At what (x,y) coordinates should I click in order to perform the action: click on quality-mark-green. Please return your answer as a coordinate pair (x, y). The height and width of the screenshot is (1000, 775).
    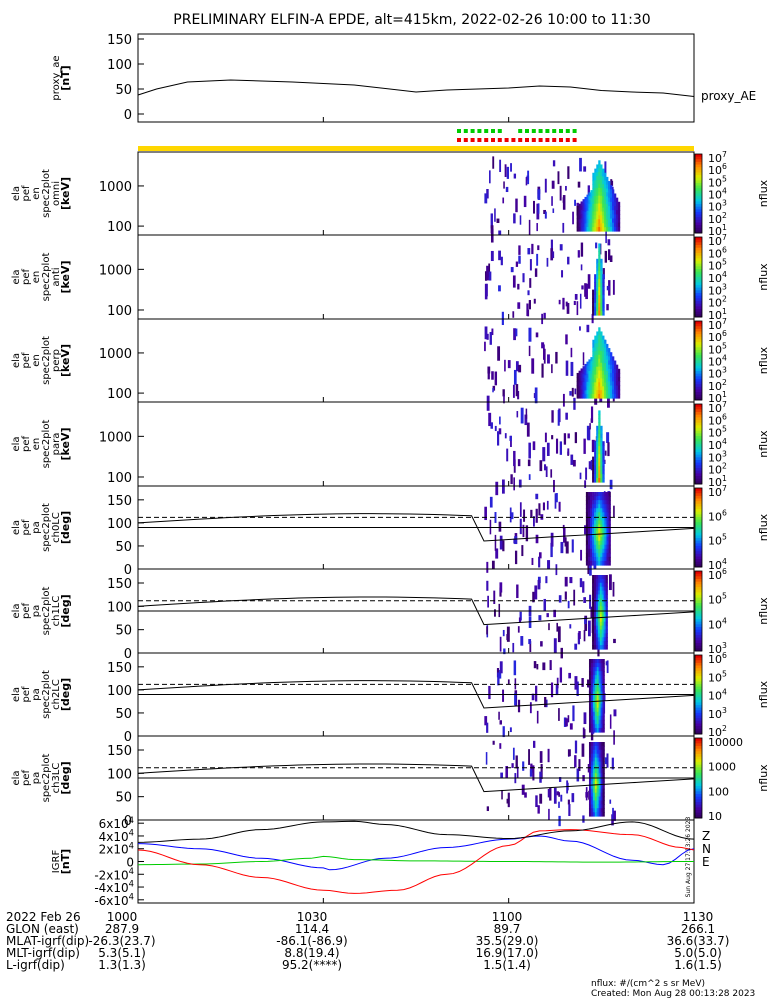
    Looking at the image, I should click on (567, 131).